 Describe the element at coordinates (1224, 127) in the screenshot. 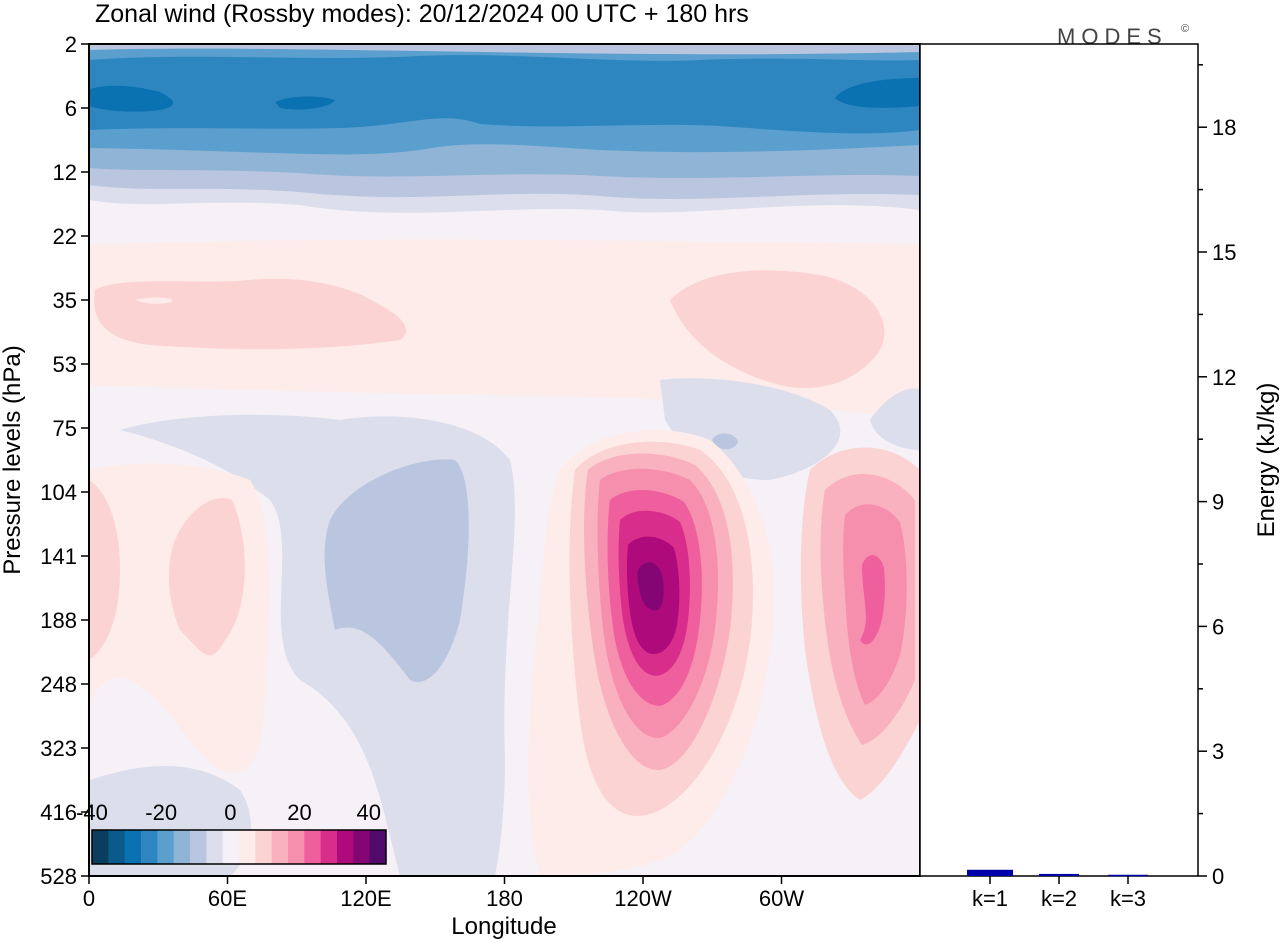

I see `energy-tick-label: 18` at that location.